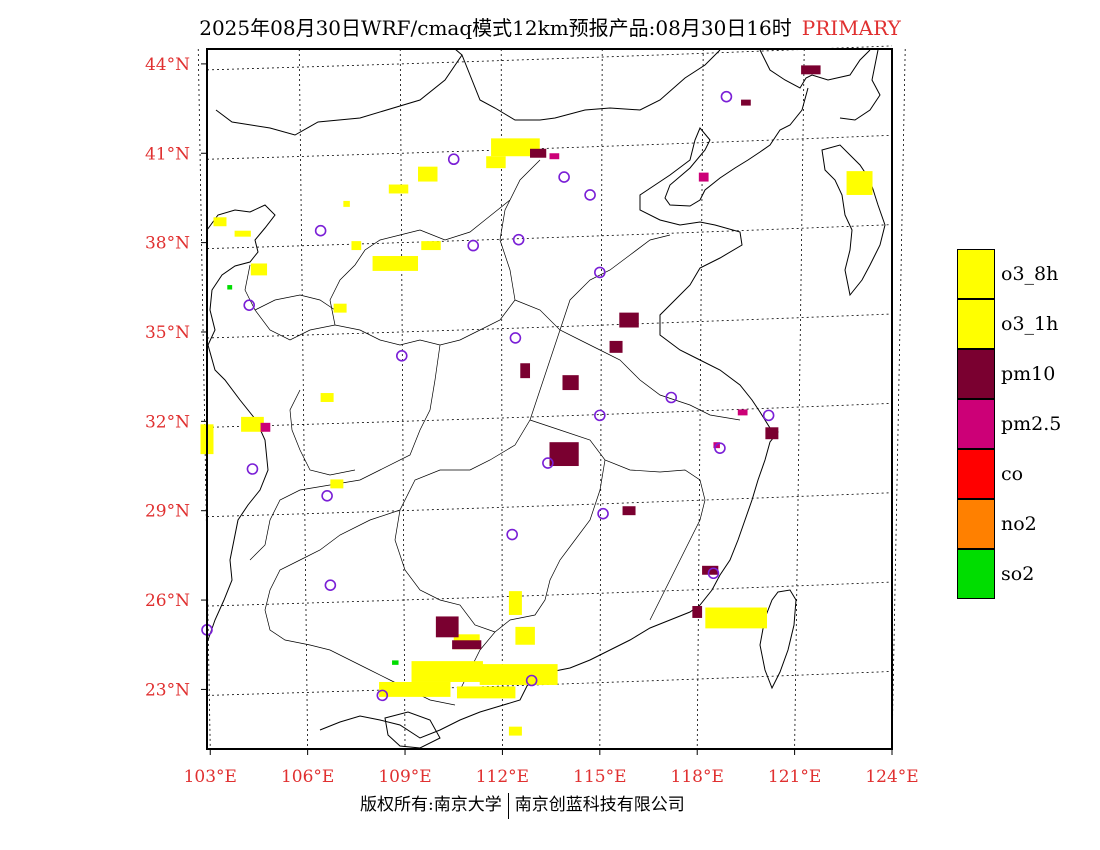 This screenshot has height=850, width=1100. Describe the element at coordinates (891, 777) in the screenshot. I see `lon-tick-label: 124°E` at that location.